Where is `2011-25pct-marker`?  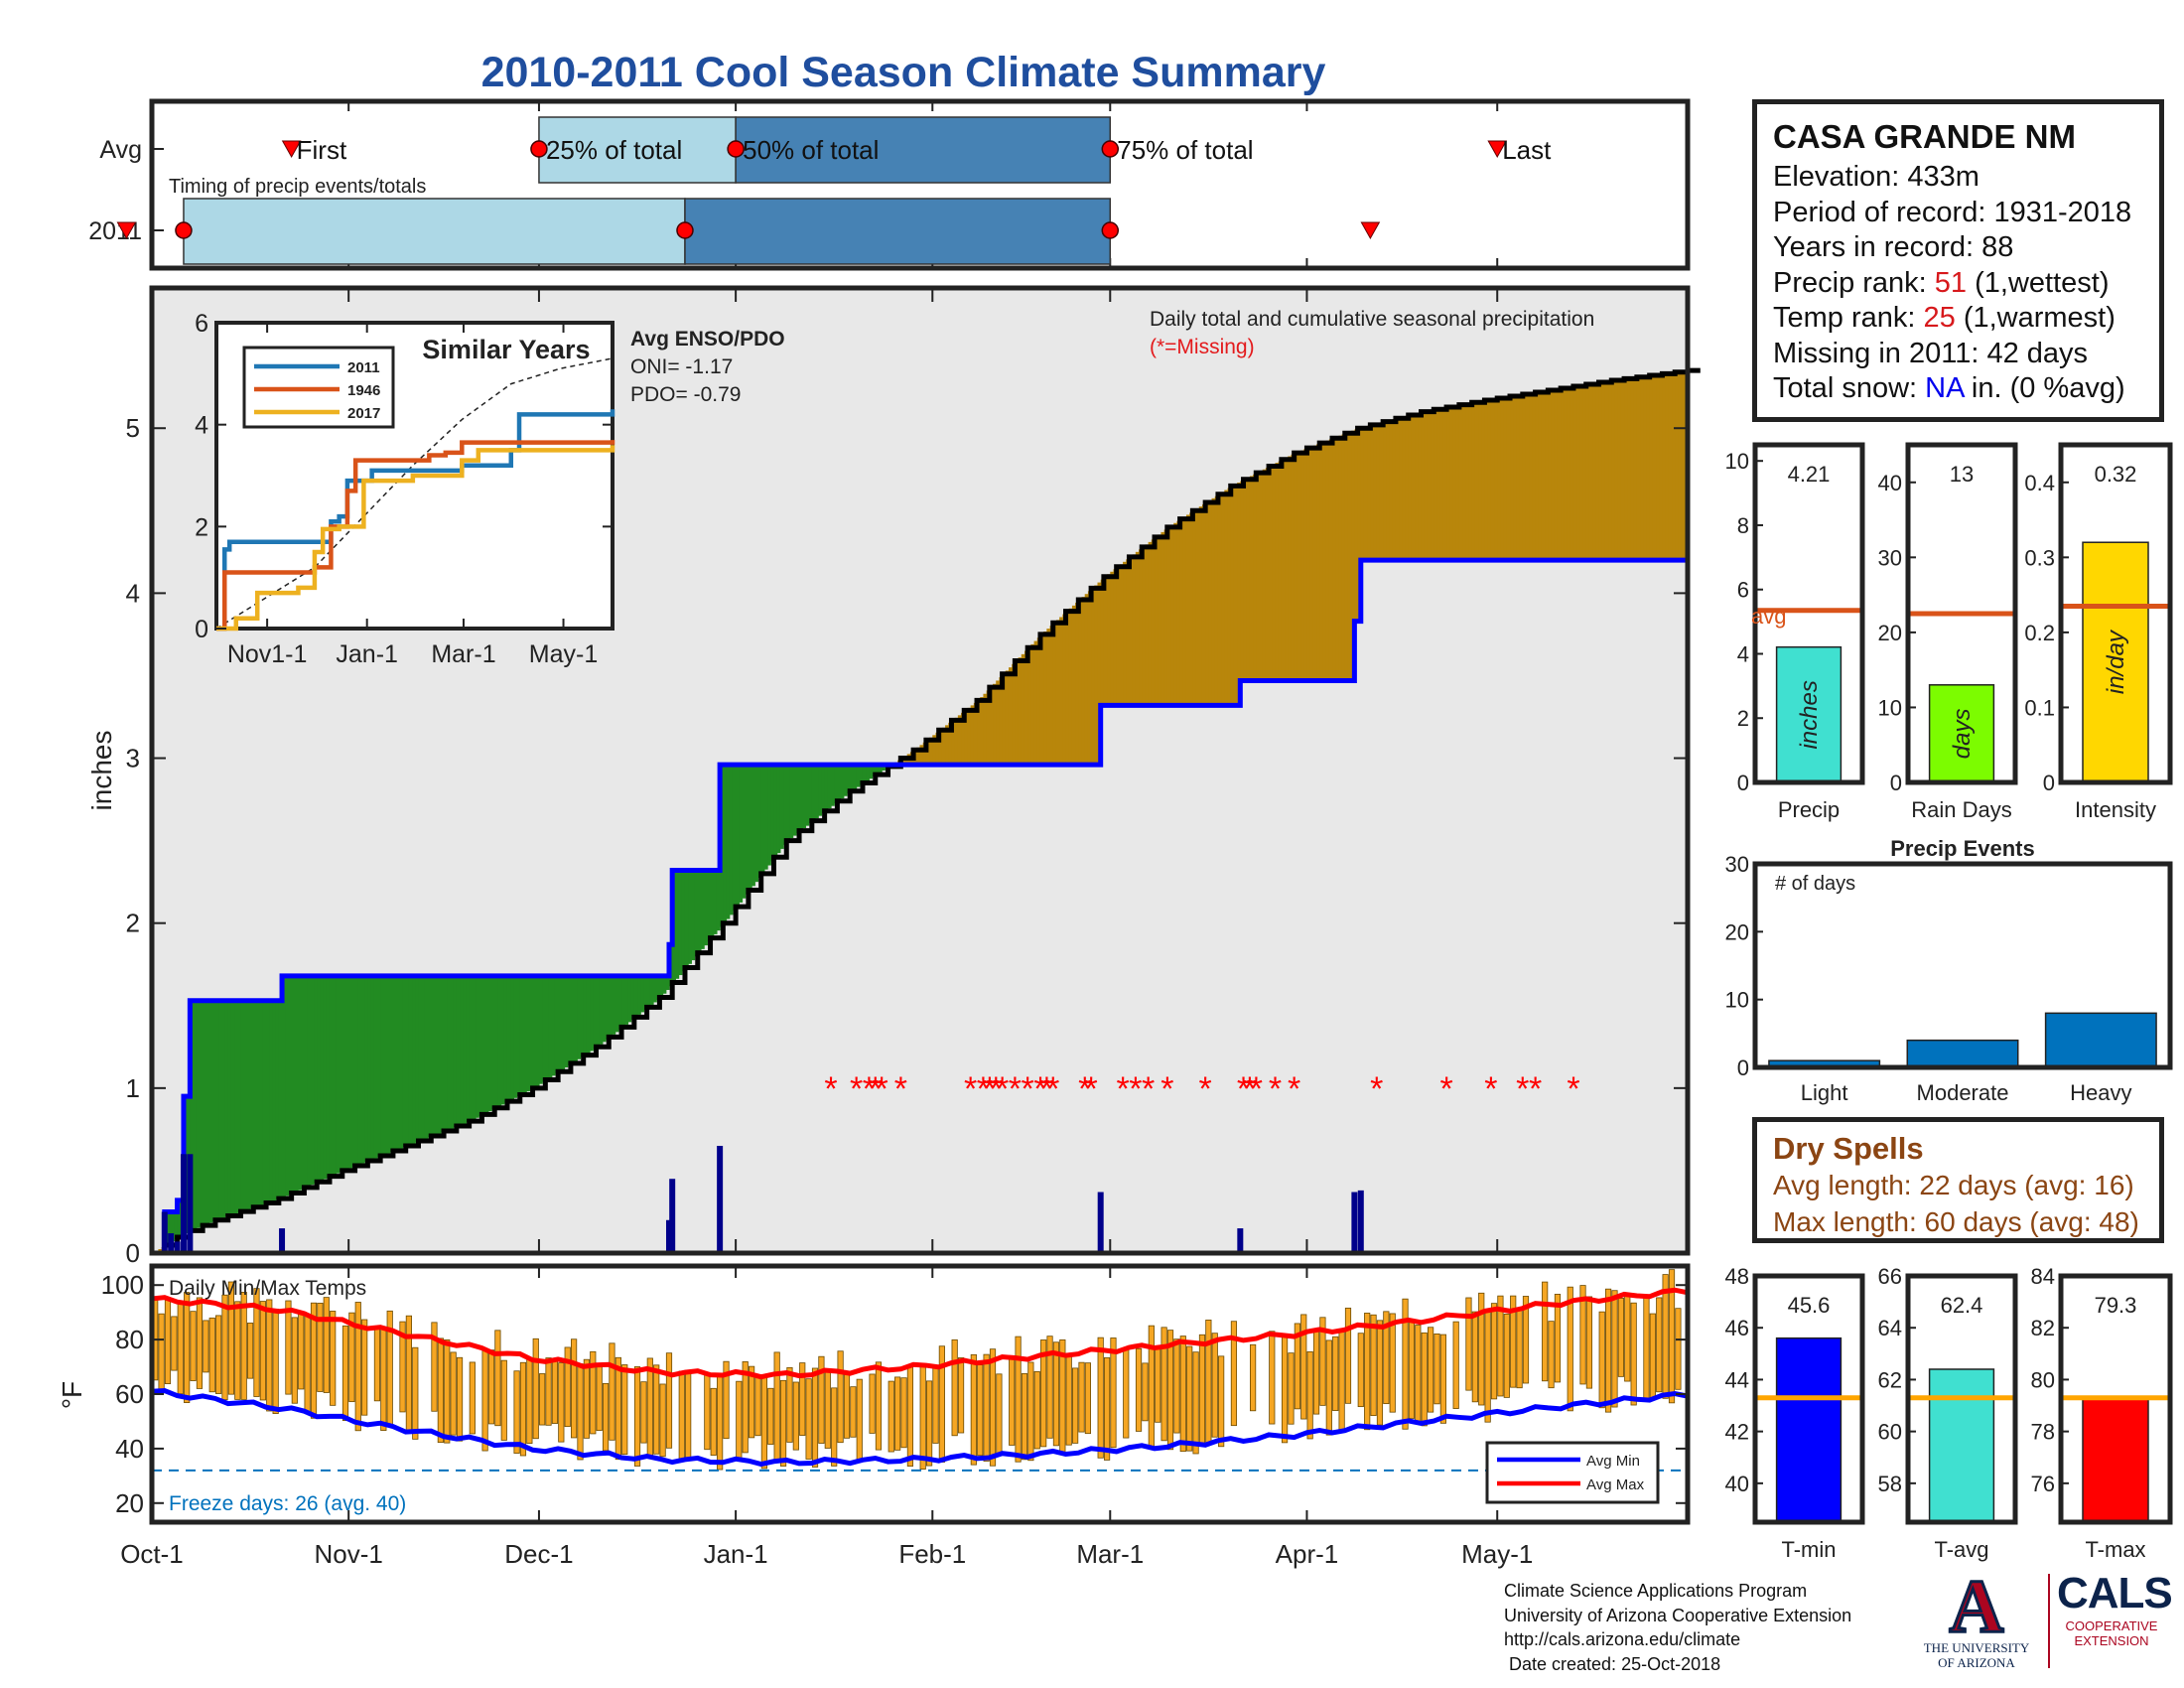 2011-25pct-marker is located at coordinates (184, 230).